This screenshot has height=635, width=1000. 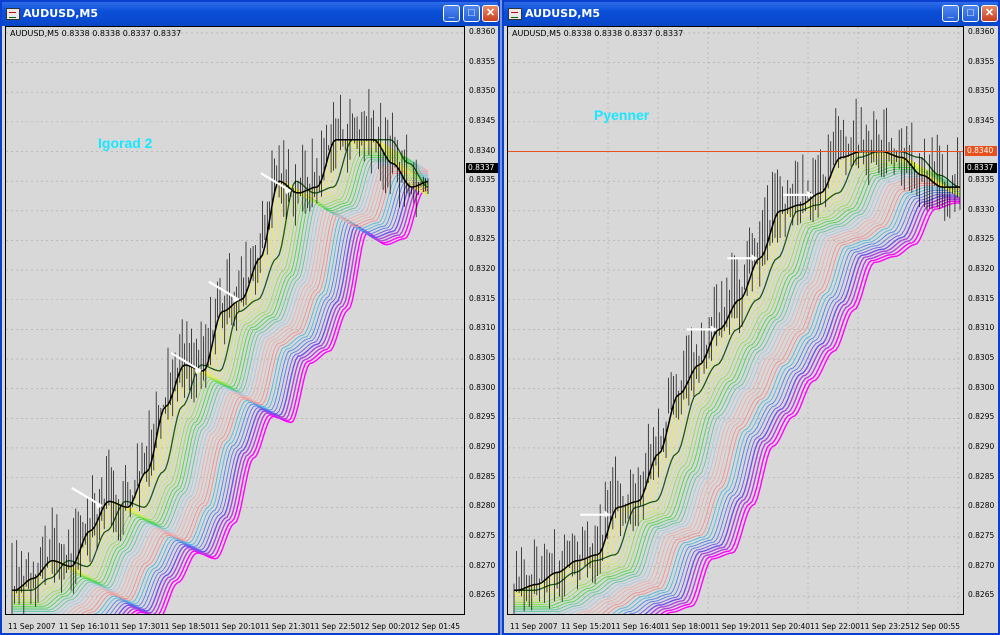 What do you see at coordinates (482, 298) in the screenshot?
I see `price-tick-label: 0.8315` at bounding box center [482, 298].